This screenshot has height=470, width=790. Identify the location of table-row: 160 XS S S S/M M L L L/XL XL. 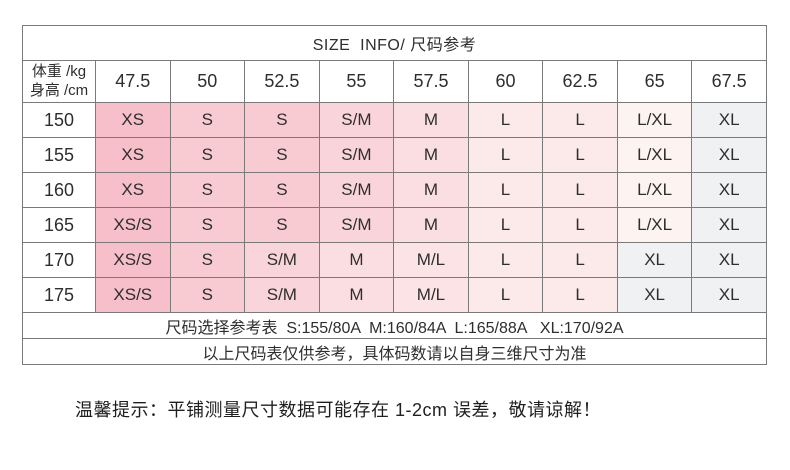
(394, 190).